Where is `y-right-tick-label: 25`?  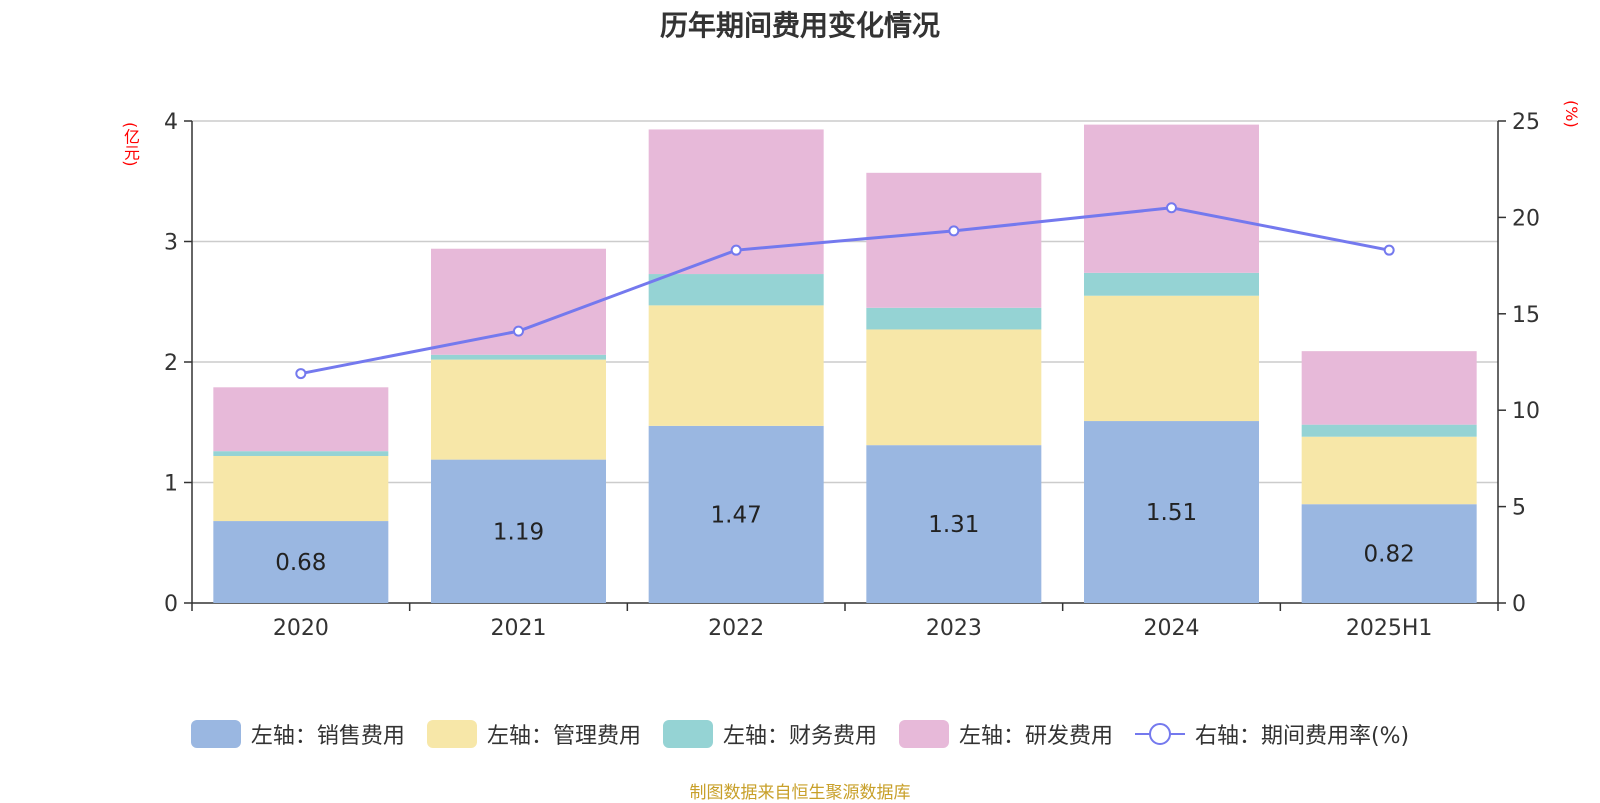
y-right-tick-label: 25 is located at coordinates (1526, 122).